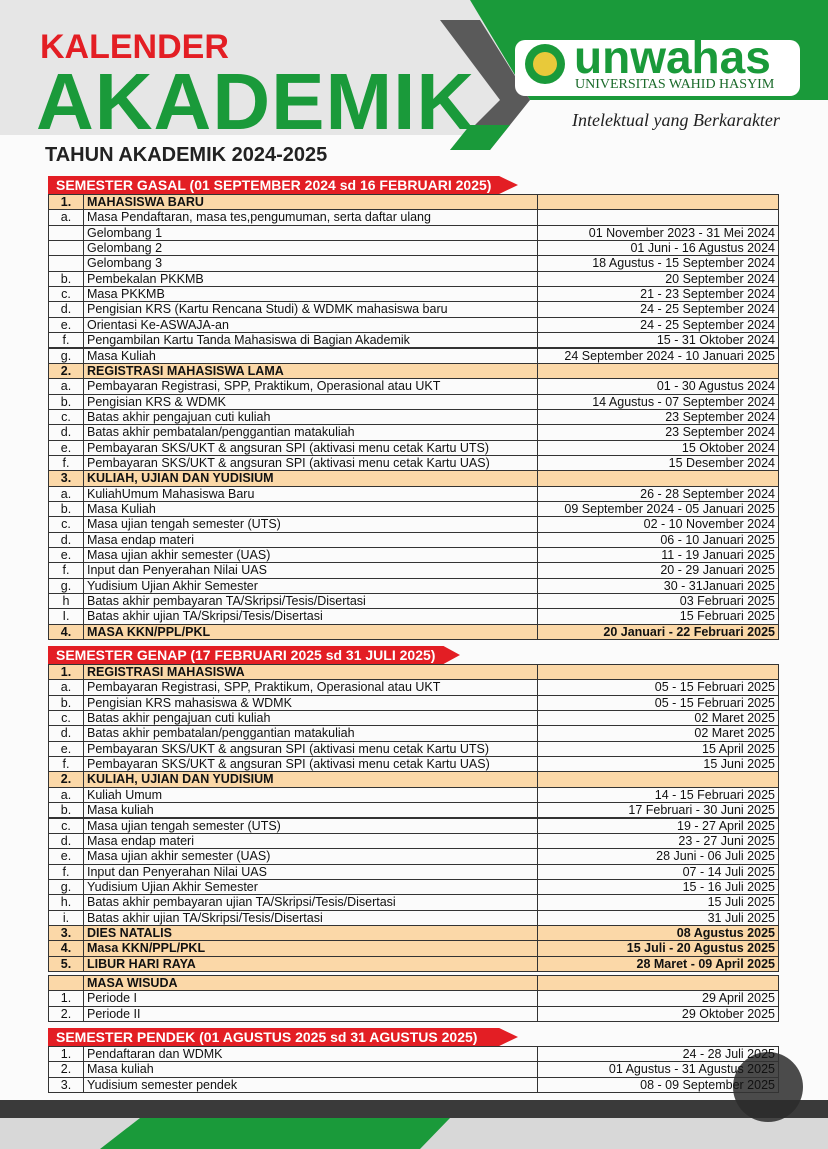 The image size is (828, 1149). I want to click on row-text: Pendaftaran dan WDMK, so click(310, 1054).